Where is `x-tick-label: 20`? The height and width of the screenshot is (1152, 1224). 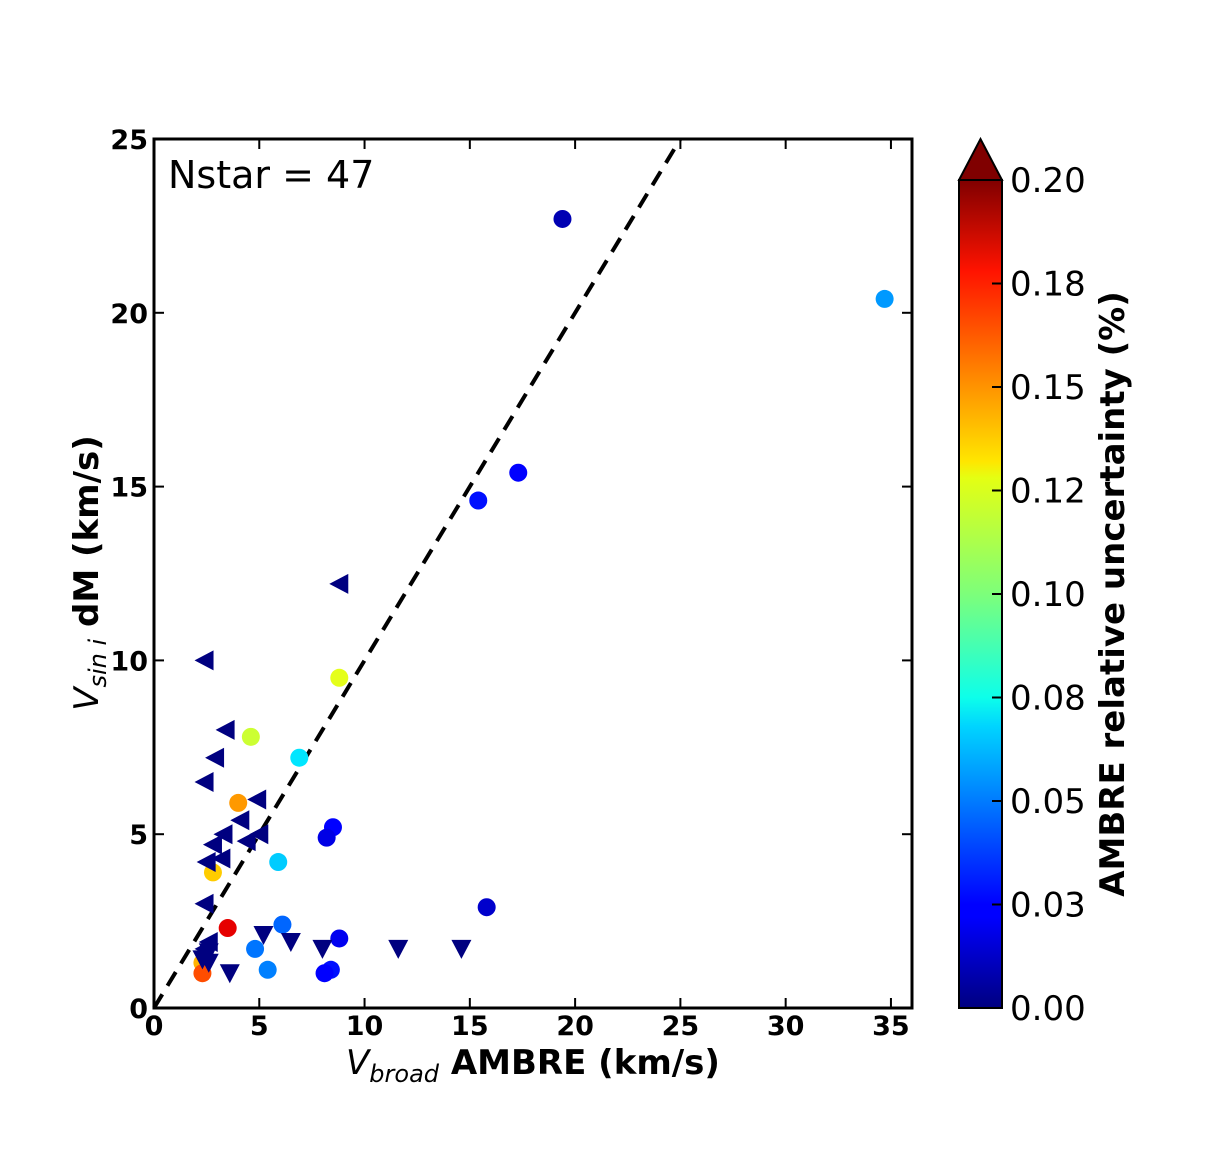
x-tick-label: 20 is located at coordinates (575, 1026).